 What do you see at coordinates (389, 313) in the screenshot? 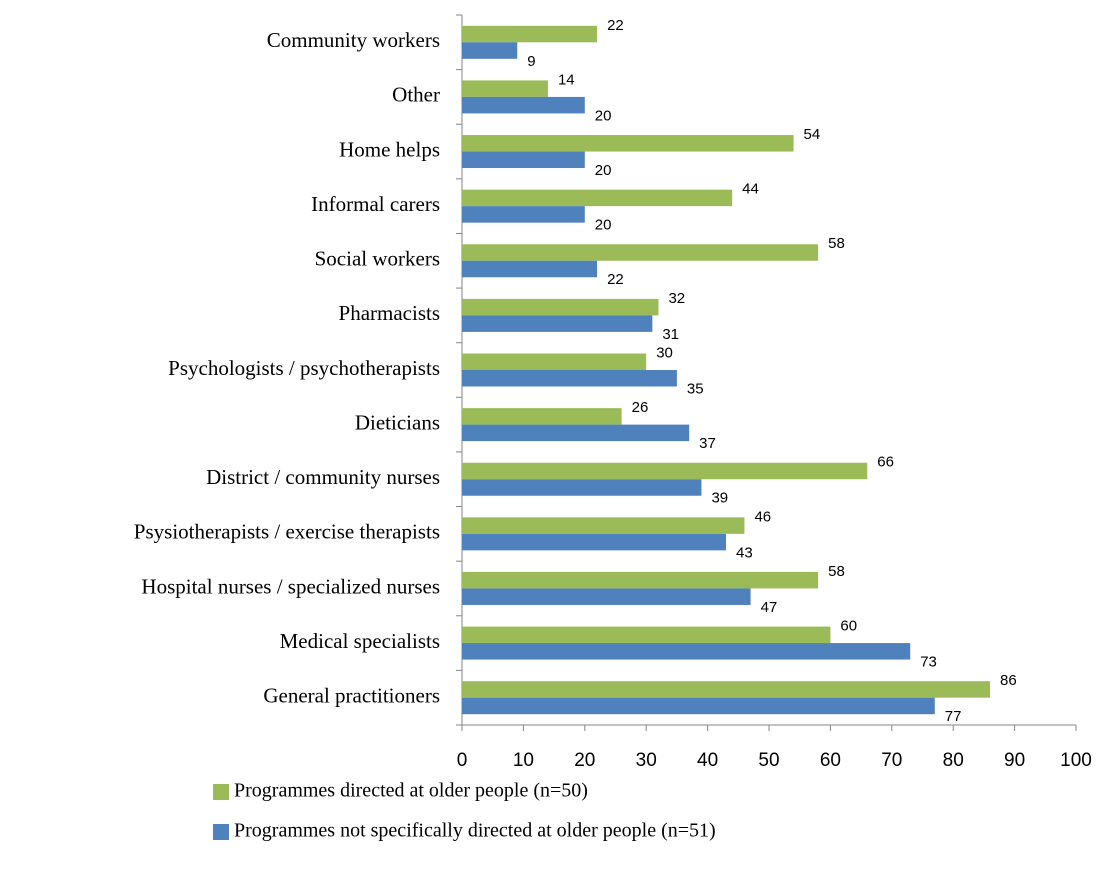
I see `category-label: Pharmacists` at bounding box center [389, 313].